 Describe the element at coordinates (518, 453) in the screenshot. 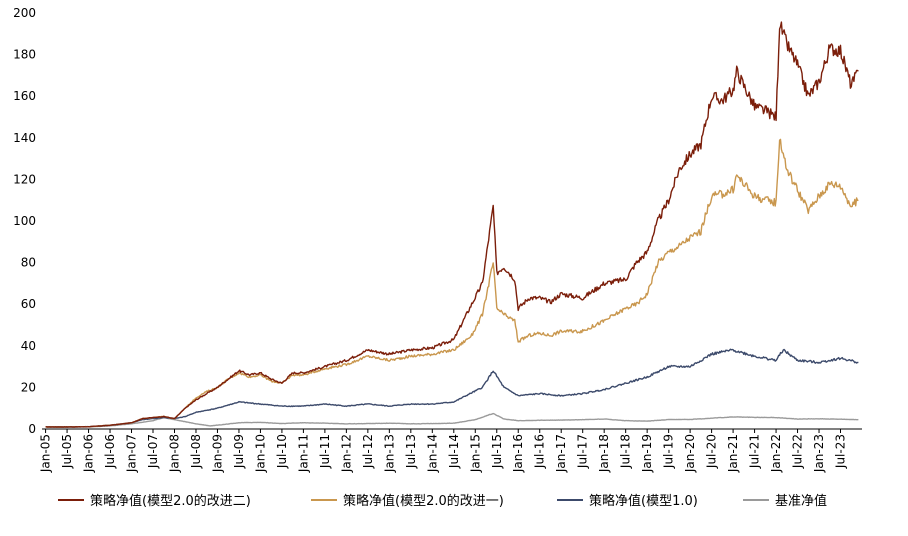

I see `x-tick-label: Jan-16` at that location.